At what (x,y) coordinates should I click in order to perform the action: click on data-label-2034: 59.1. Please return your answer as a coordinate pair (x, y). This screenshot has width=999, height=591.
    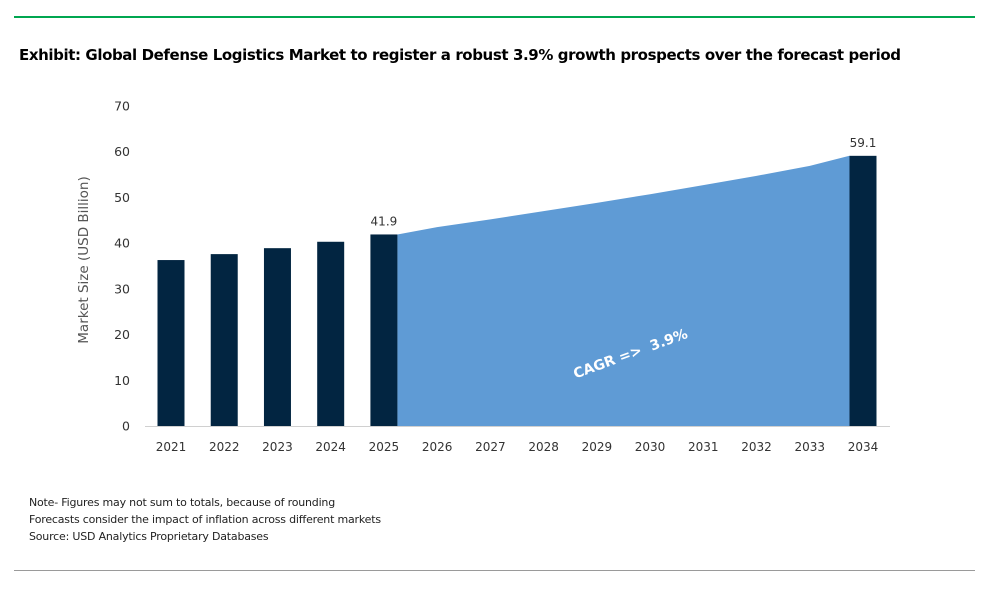
    Looking at the image, I should click on (863, 143).